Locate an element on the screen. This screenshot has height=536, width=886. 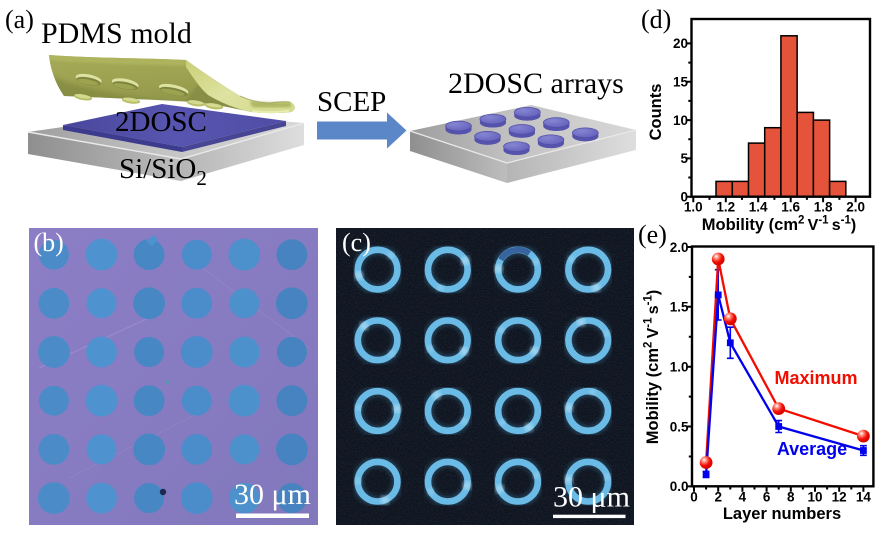
svg-text: 2DOSC is located at coordinates (161, 122).